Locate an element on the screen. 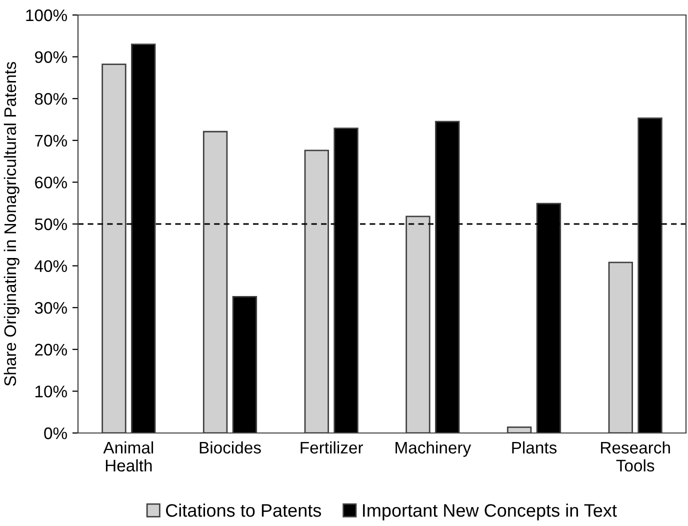 The width and height of the screenshot is (688, 526). y-tick-label: 100% is located at coordinates (46, 15).